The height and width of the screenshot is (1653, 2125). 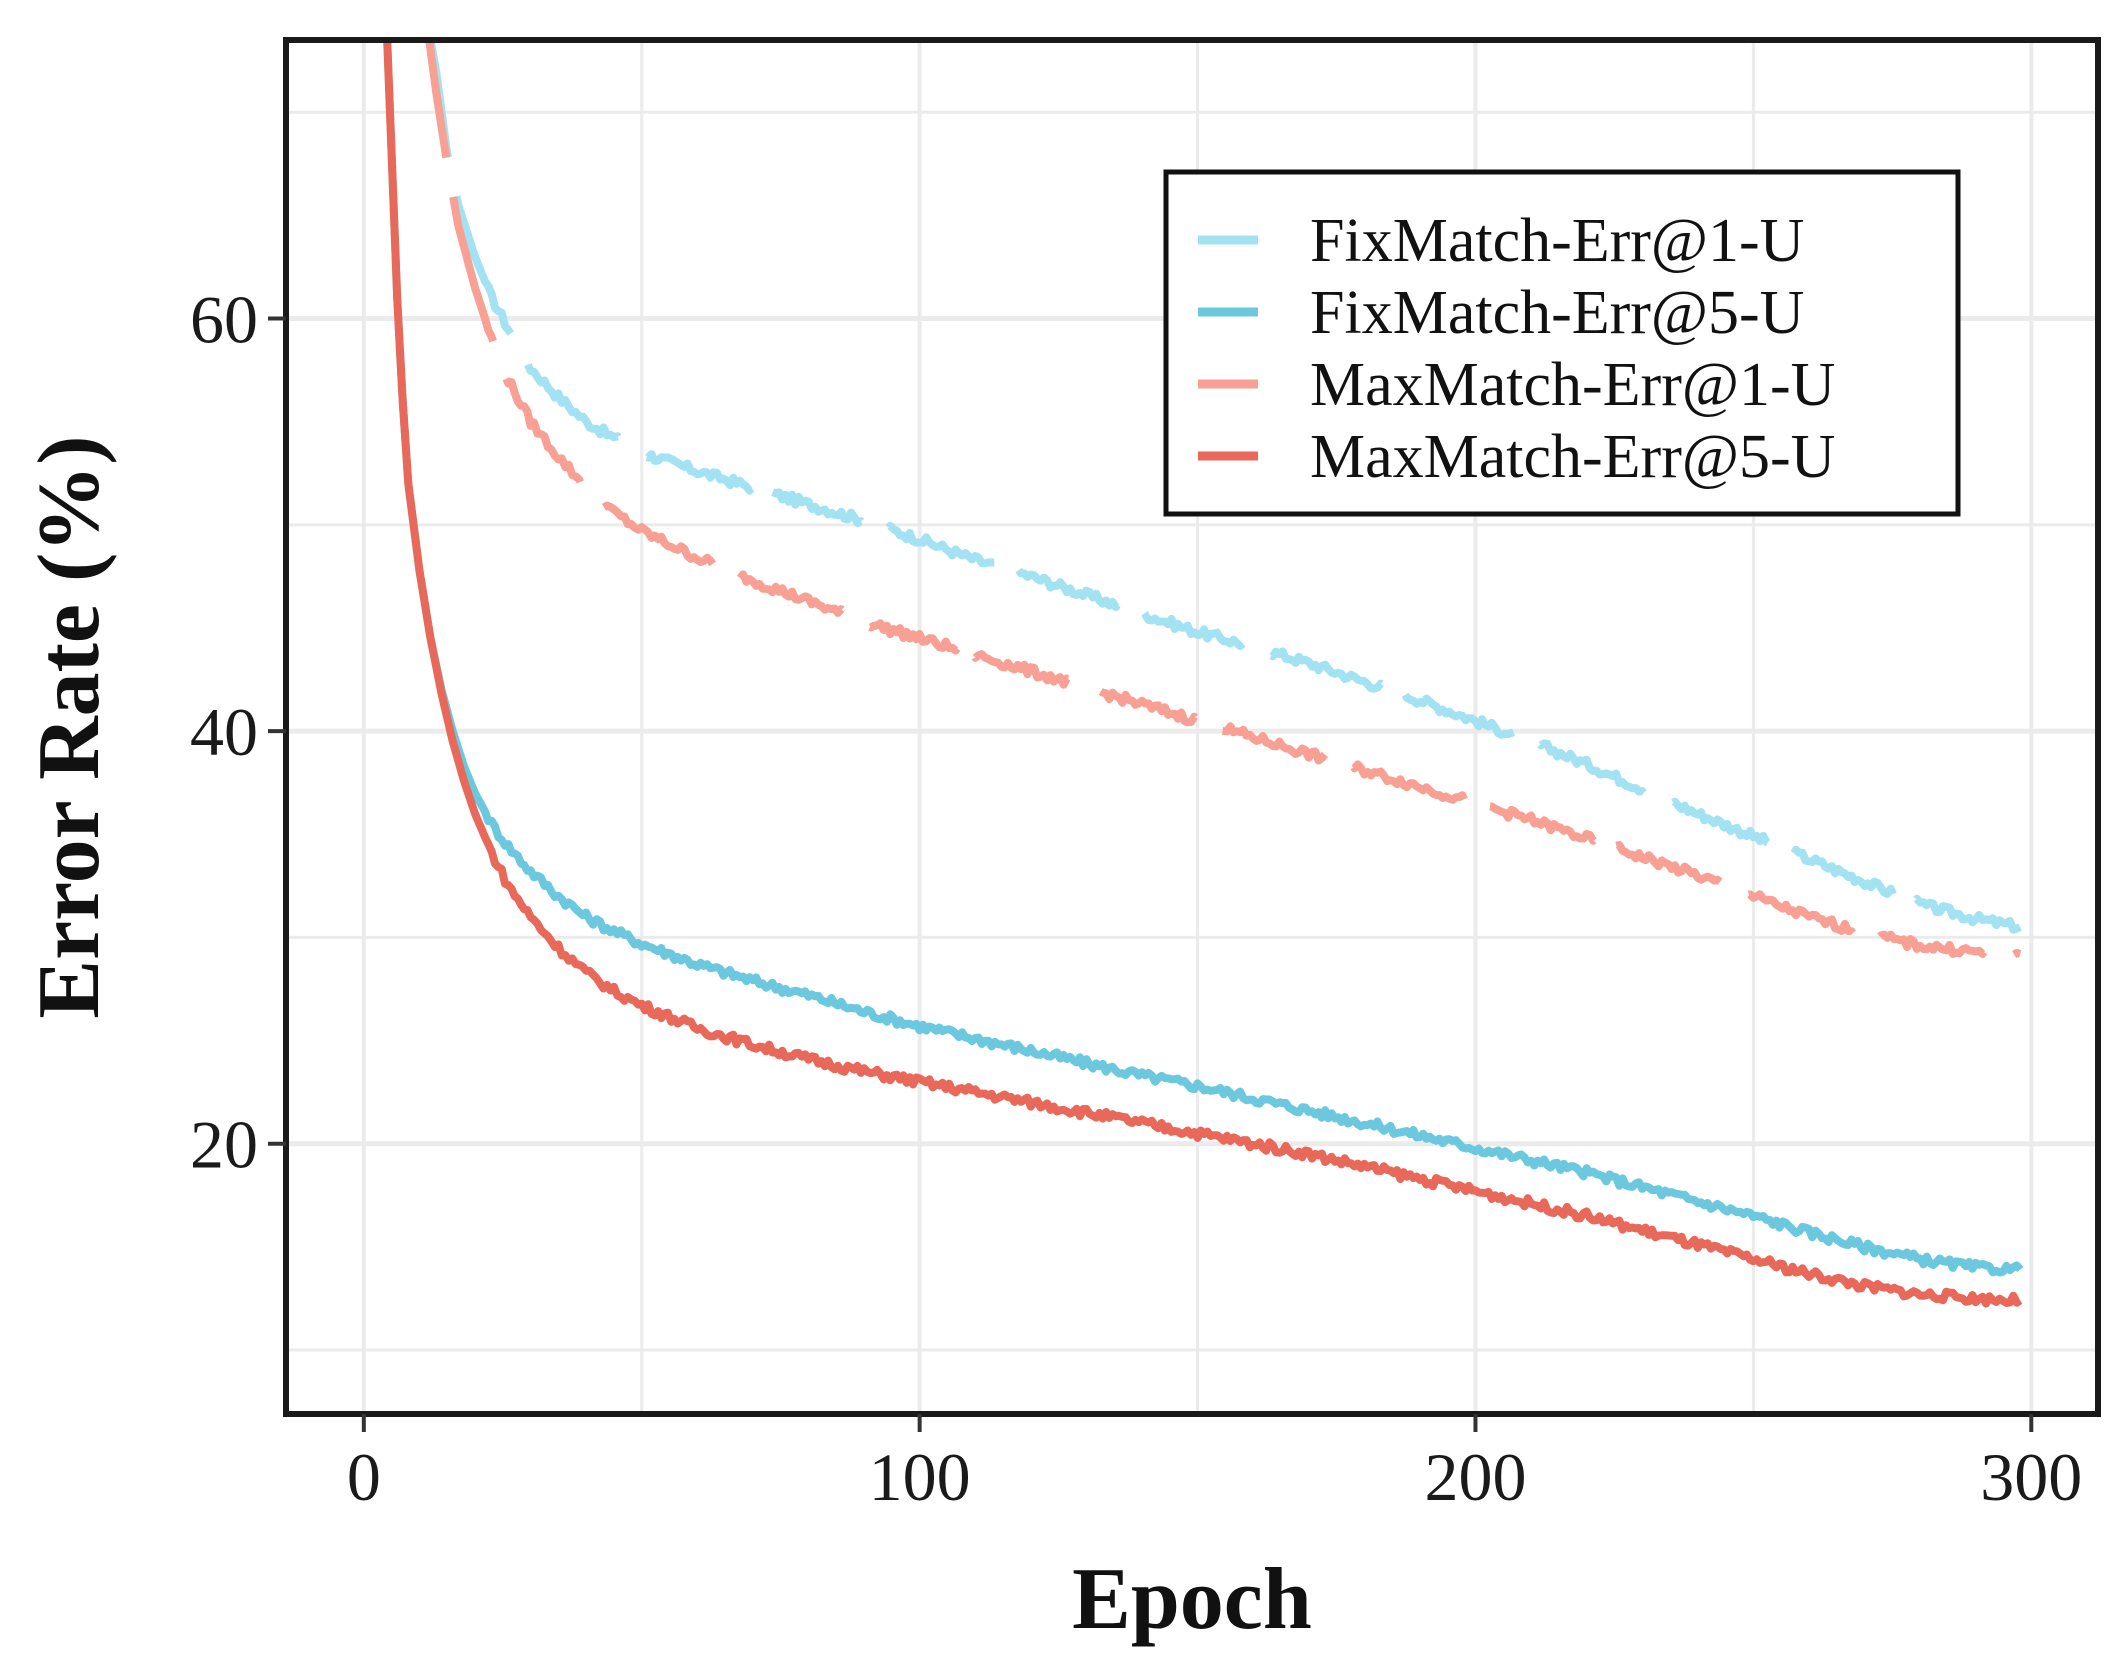 I want to click on y-tick-label: 60, so click(x=224, y=320).